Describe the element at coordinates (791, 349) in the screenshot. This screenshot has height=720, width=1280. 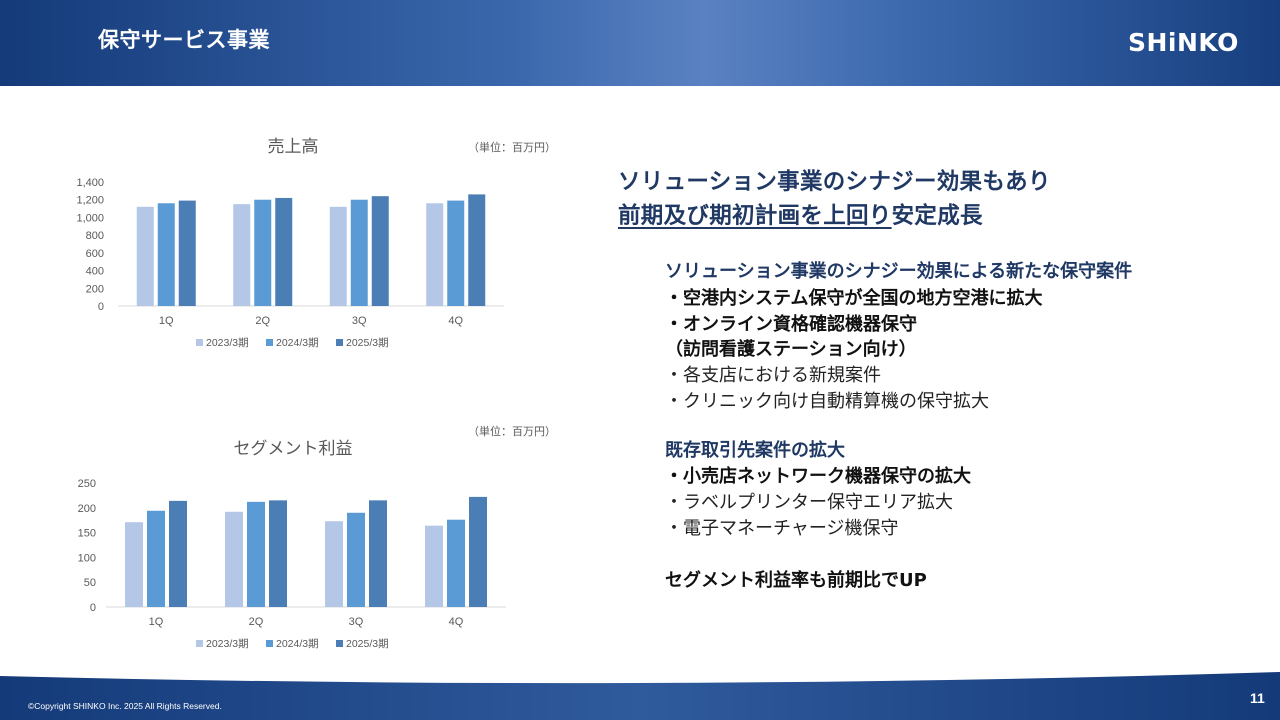
I see `section1-item-3: （訪問看護ステーション向け）` at that location.